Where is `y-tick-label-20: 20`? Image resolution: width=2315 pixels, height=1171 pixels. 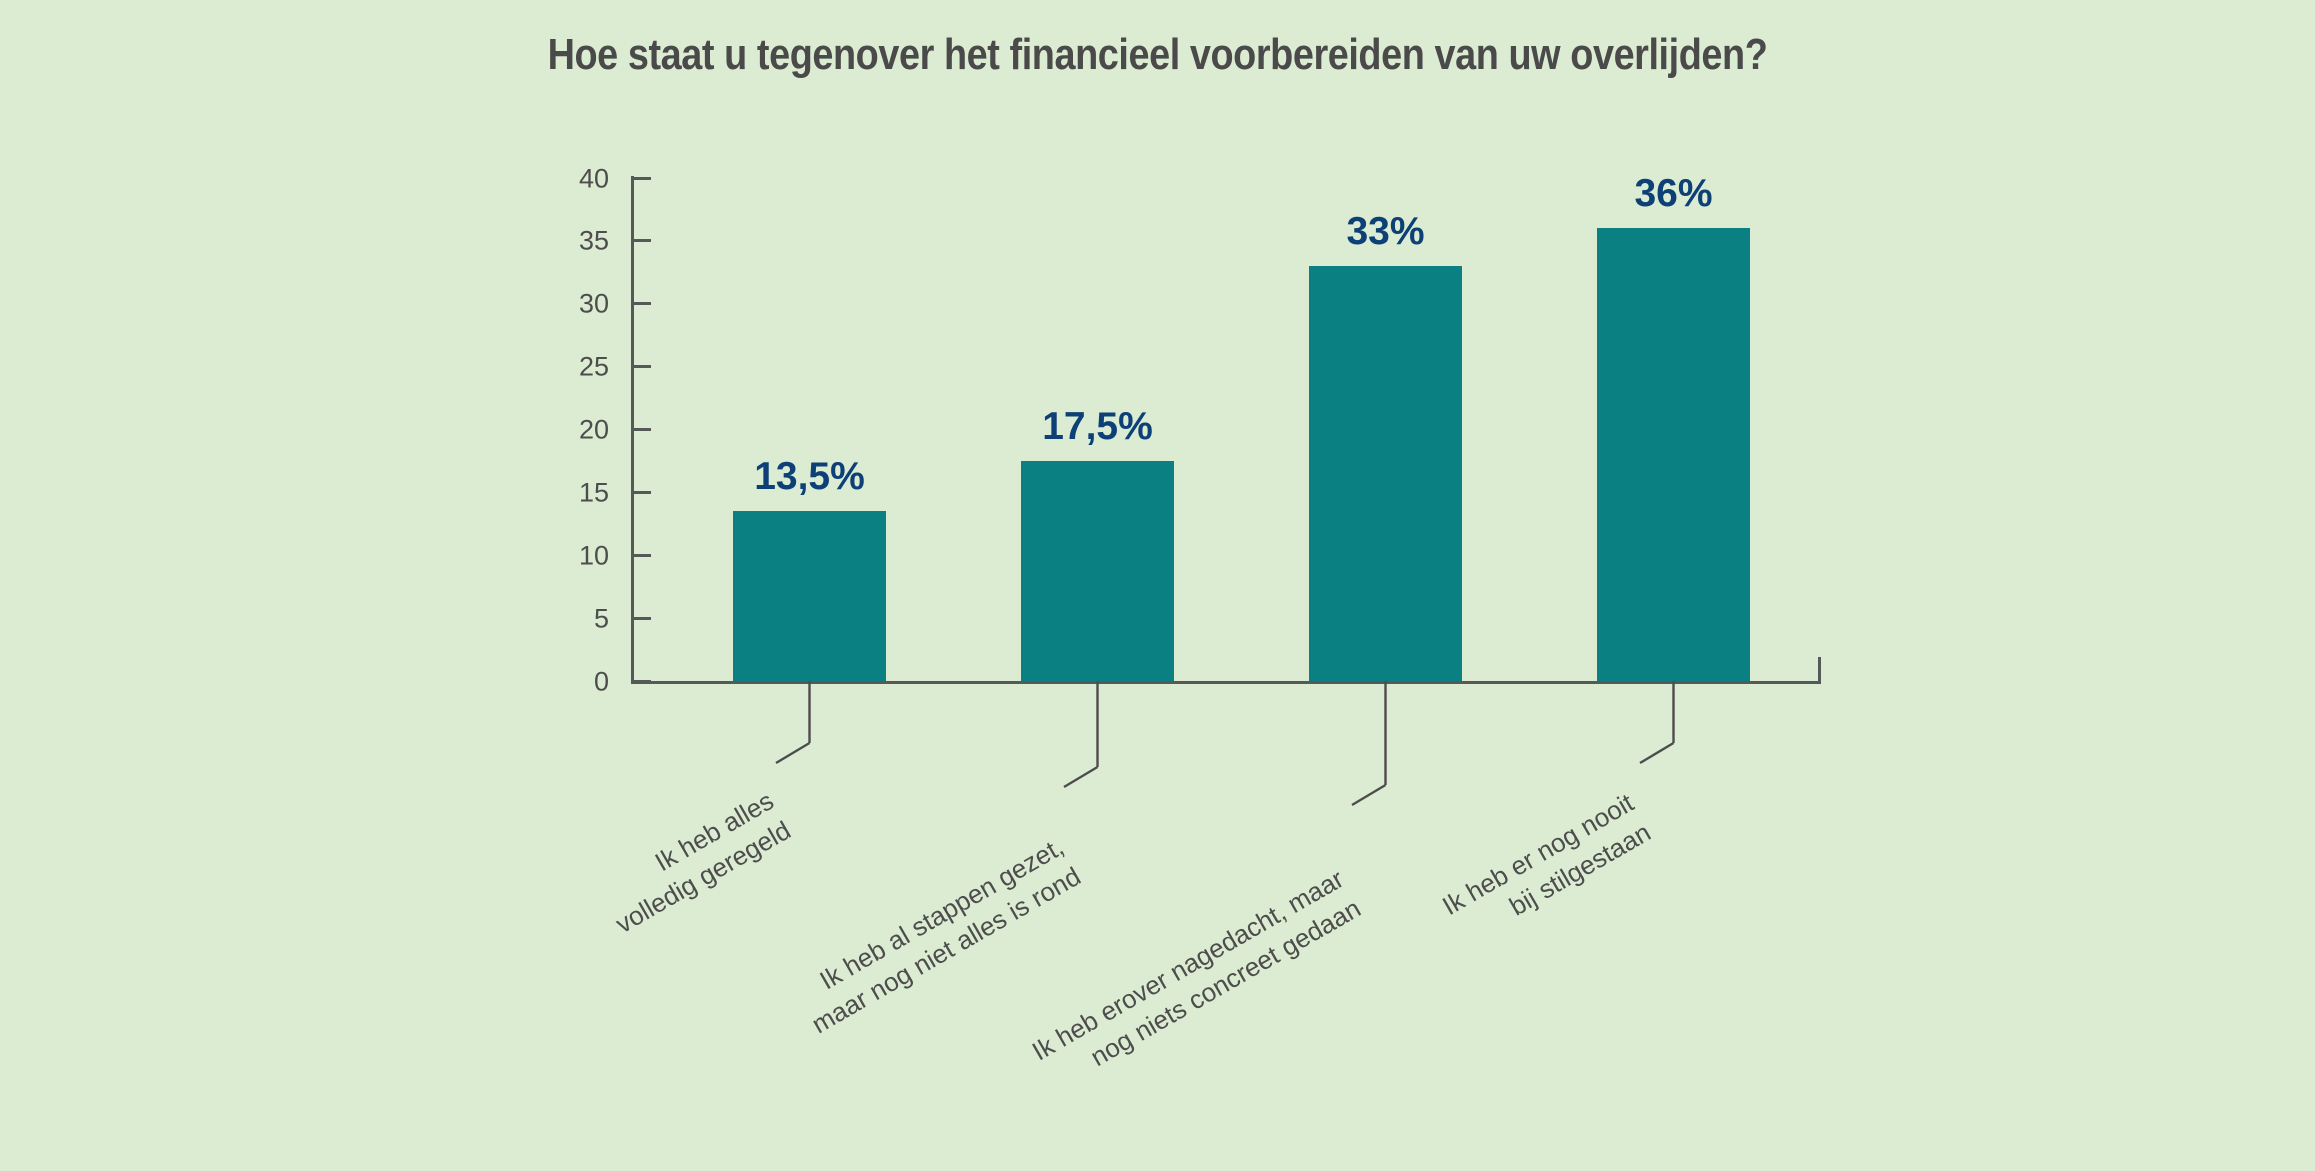 y-tick-label-20: 20 is located at coordinates (593, 429).